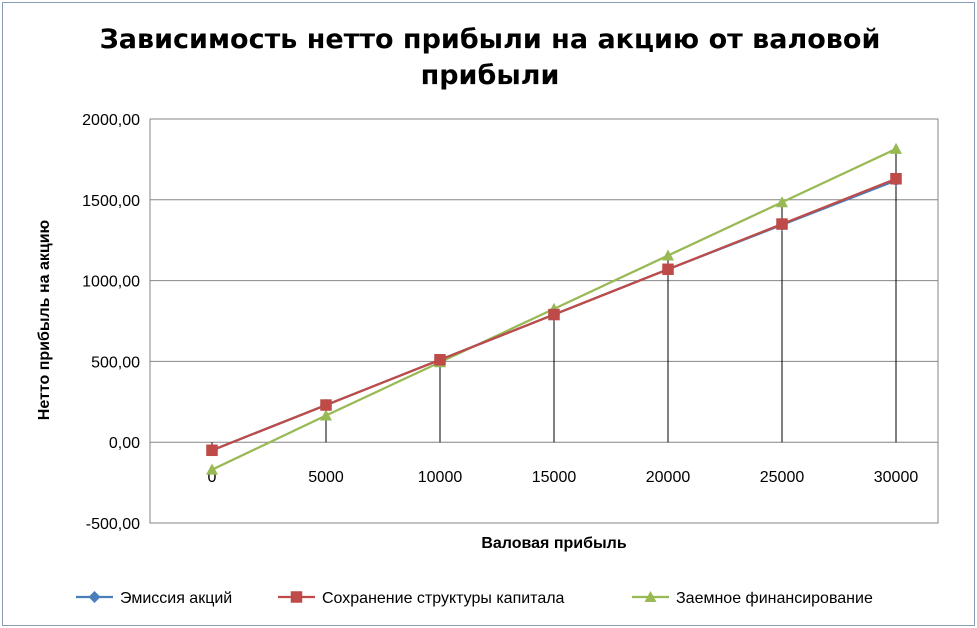 Image resolution: width=977 pixels, height=628 pixels. I want to click on y-tick-labels: -500,00 0,00 500,00 1000,00 1500,00 2000,00, so click(111, 322).